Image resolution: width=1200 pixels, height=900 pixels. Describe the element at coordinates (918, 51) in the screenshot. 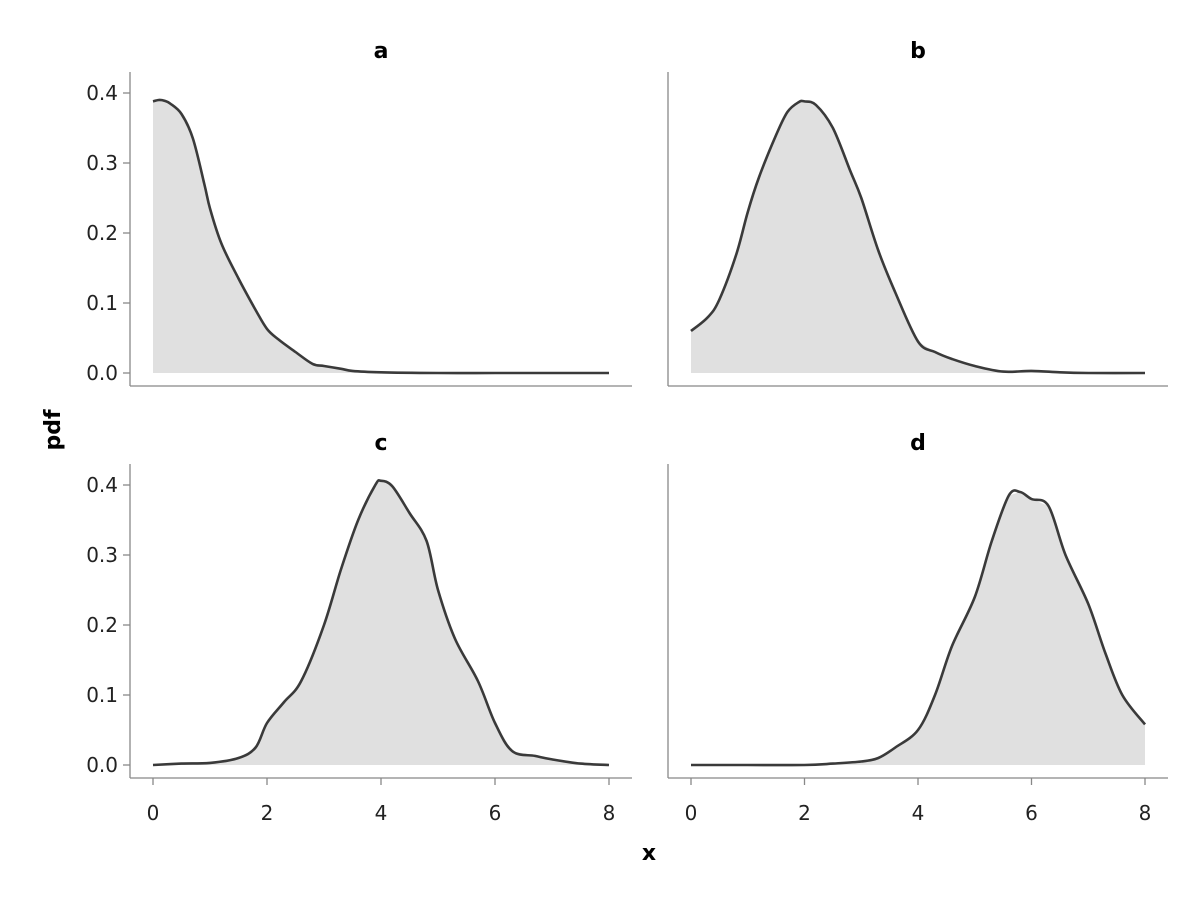

I see `panel-title: b` at that location.